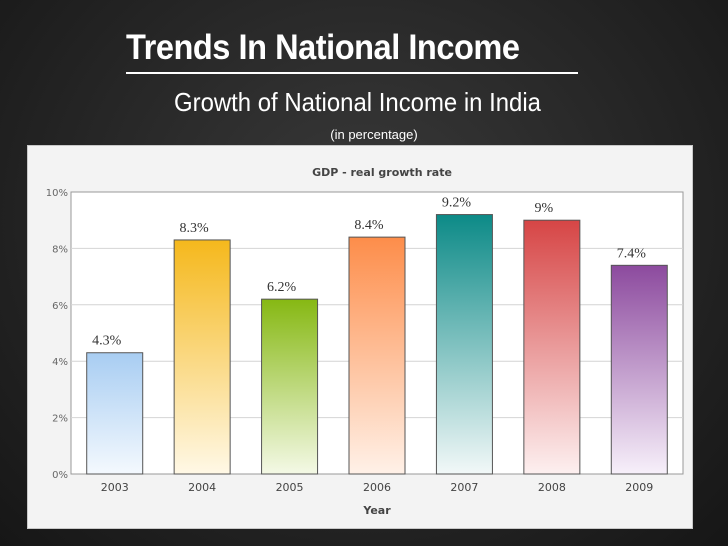 This screenshot has height=546, width=728. What do you see at coordinates (552, 347) in the screenshot?
I see `bar-2008` at bounding box center [552, 347].